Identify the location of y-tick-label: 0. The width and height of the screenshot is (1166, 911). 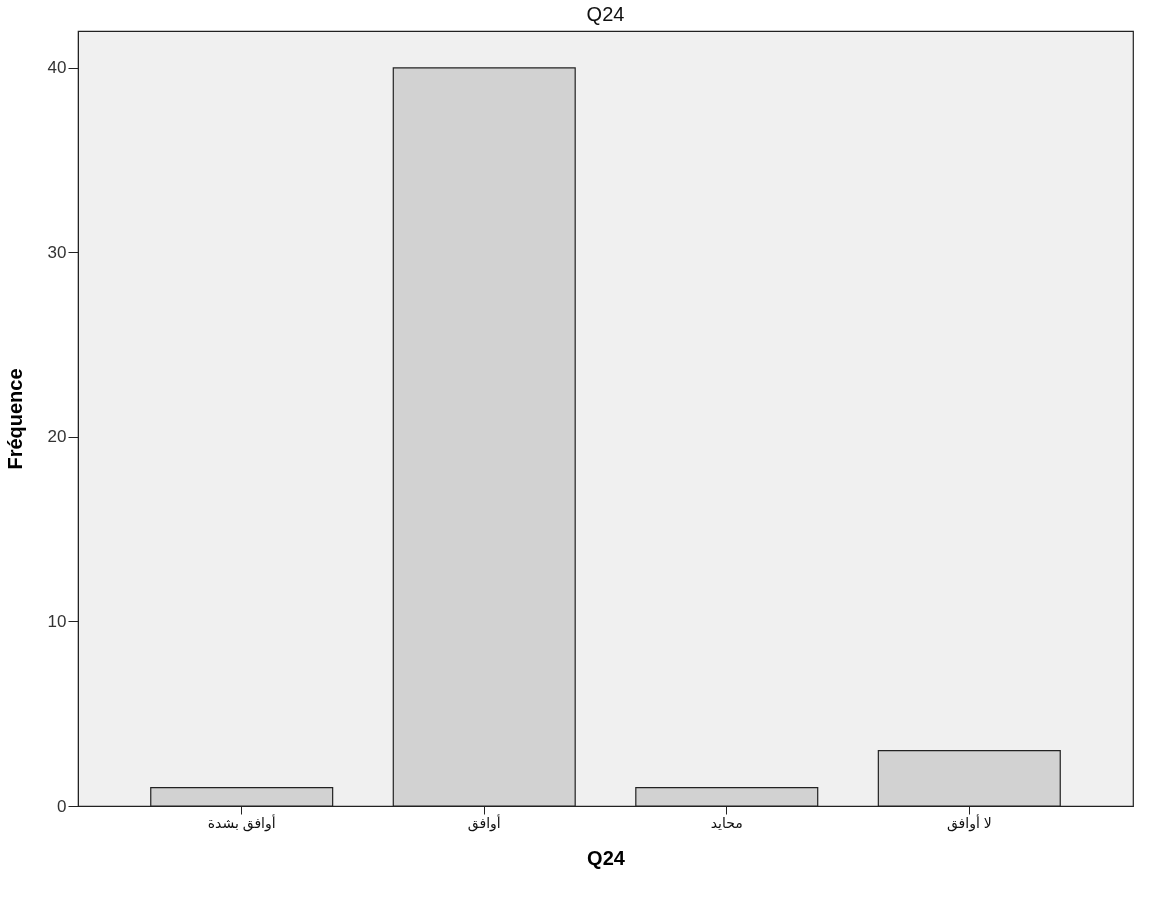
(62, 806).